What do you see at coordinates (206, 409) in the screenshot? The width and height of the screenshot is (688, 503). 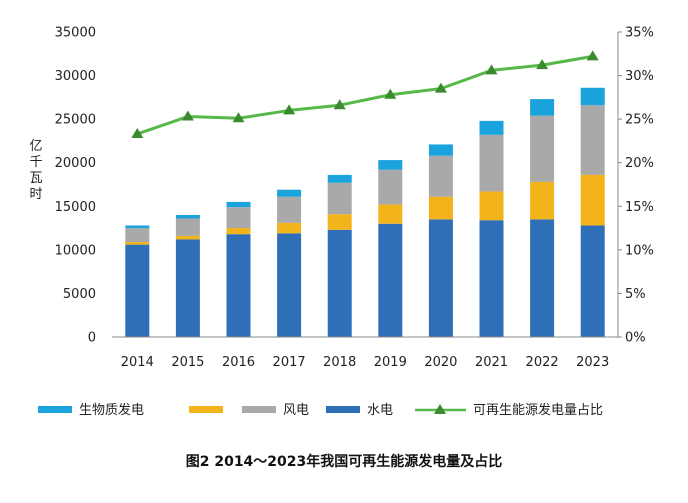 I see `legend-swatch-orange` at bounding box center [206, 409].